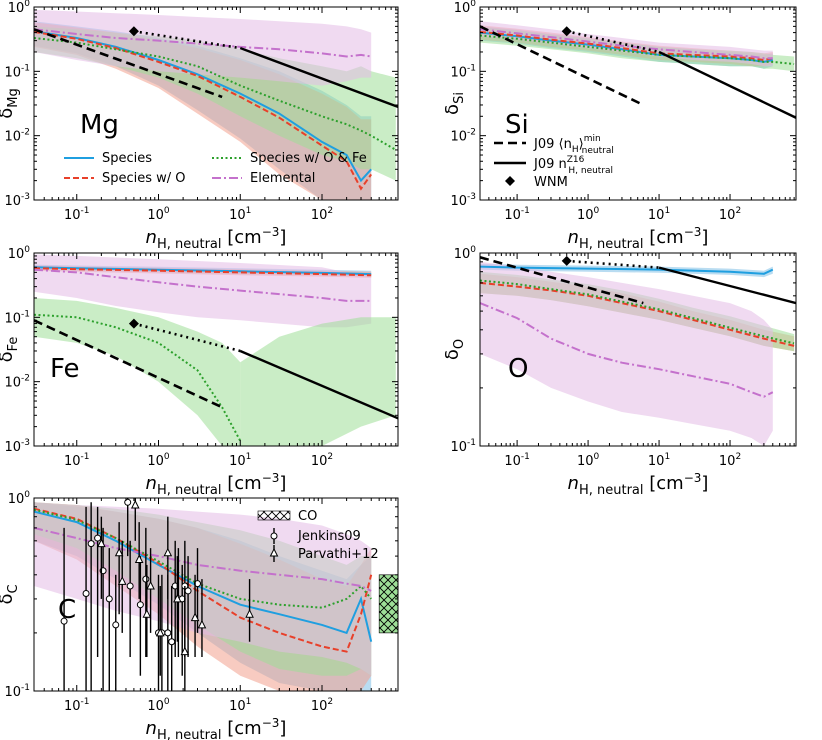 Image resolution: width=822 pixels, height=740 pixels. Describe the element at coordinates (99, 125) in the screenshot. I see `element-label: Mg` at that location.